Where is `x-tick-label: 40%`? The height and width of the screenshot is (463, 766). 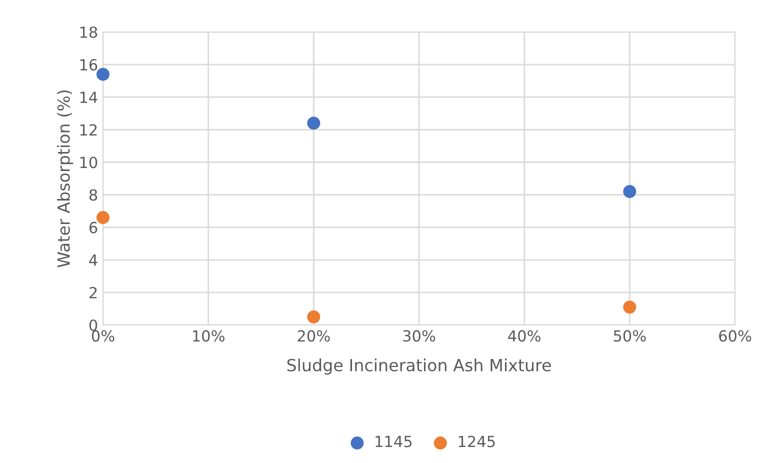 x-tick-label: 40% is located at coordinates (524, 336).